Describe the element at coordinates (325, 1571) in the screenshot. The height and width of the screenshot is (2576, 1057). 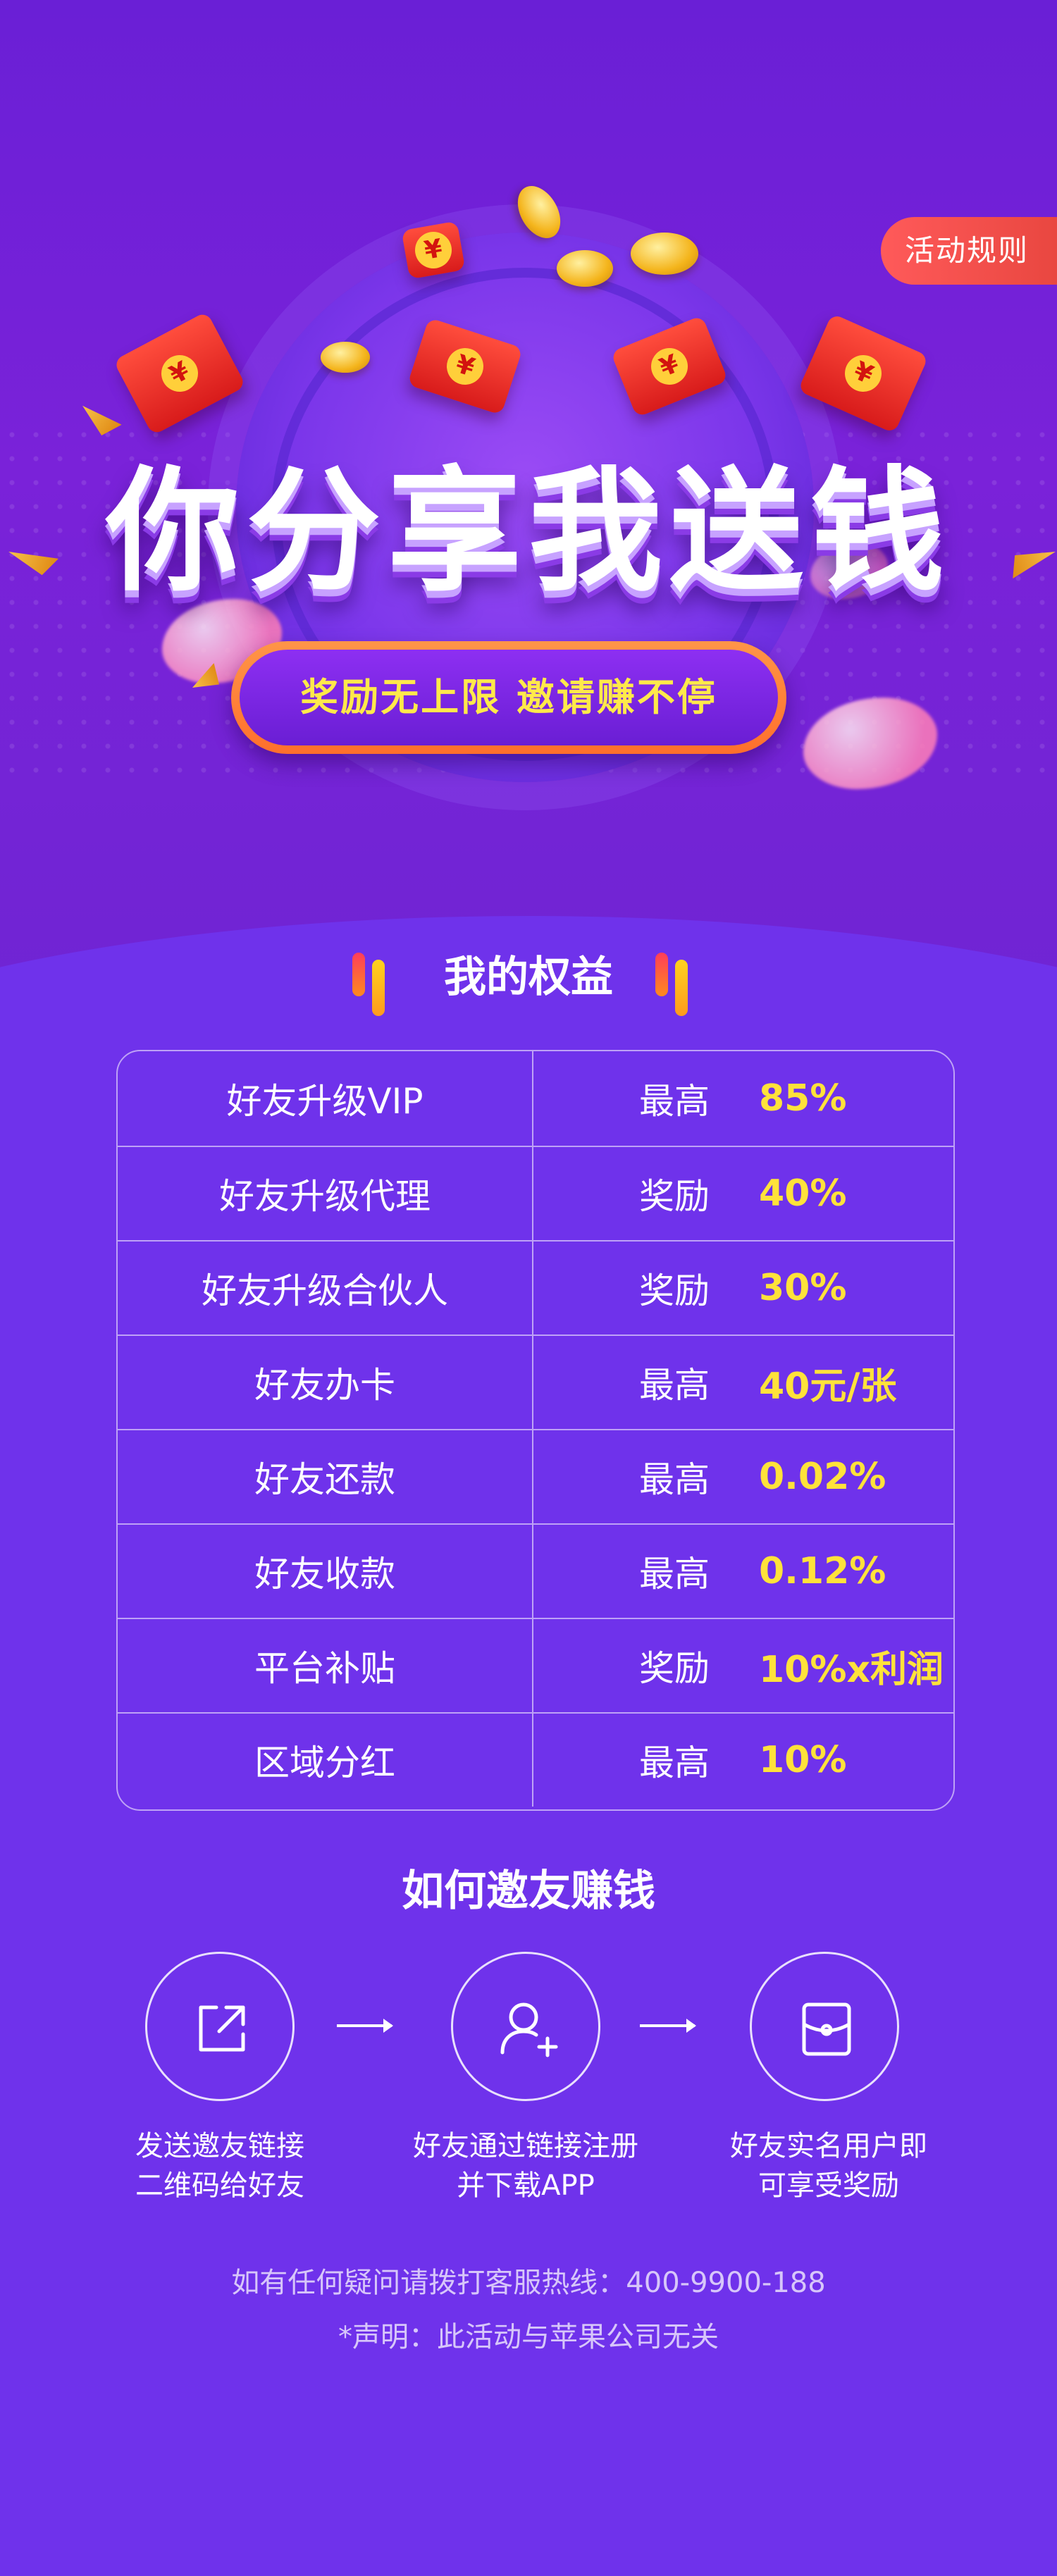
I see `benefit-name: 好友收款` at that location.